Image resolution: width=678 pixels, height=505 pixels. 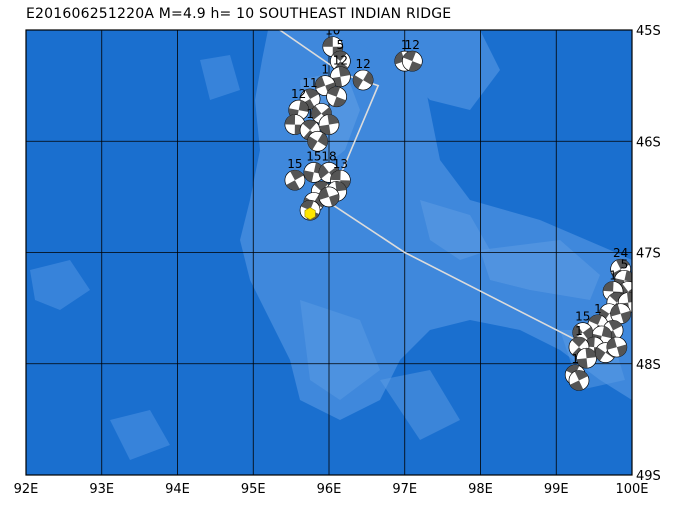 What do you see at coordinates (340, 164) in the screenshot?
I see `event-depth-label: 13` at bounding box center [340, 164].